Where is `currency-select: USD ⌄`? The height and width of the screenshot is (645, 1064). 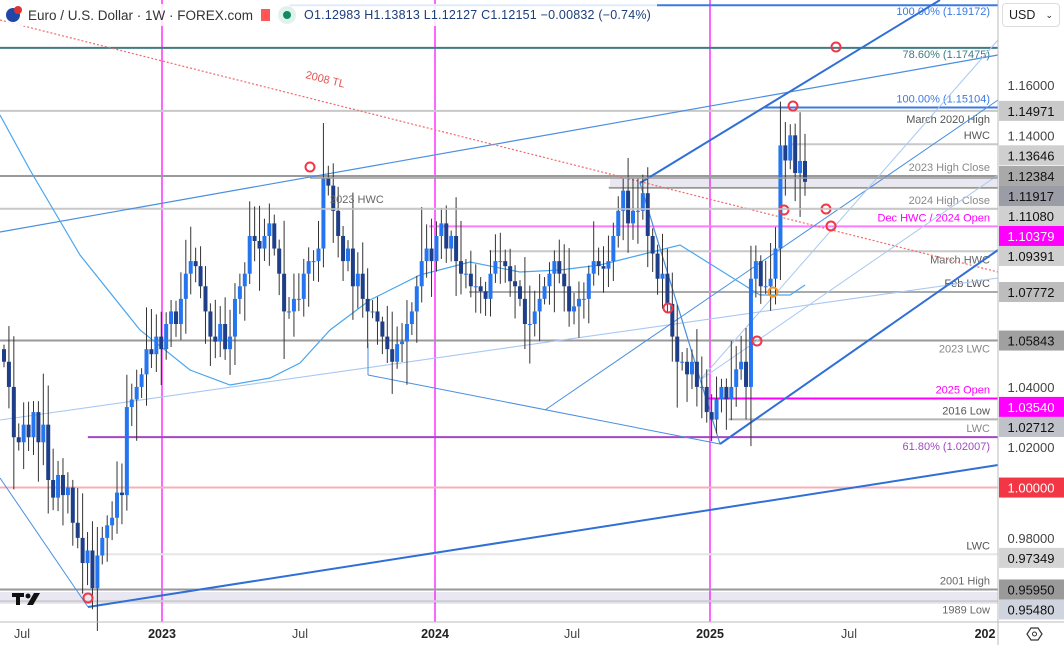
currency-select: USD ⌄ is located at coordinates (1031, 15).